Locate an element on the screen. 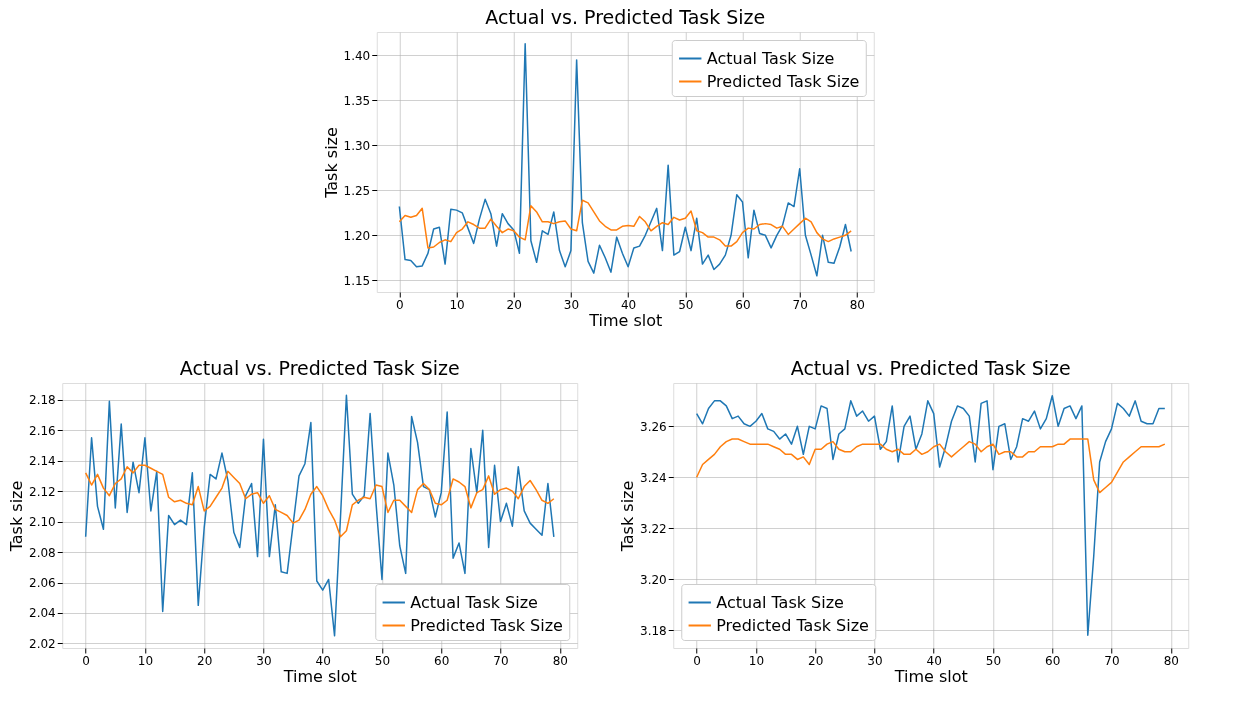 The image size is (1253, 728). y-tick-label: 3.18 is located at coordinates (653, 630).